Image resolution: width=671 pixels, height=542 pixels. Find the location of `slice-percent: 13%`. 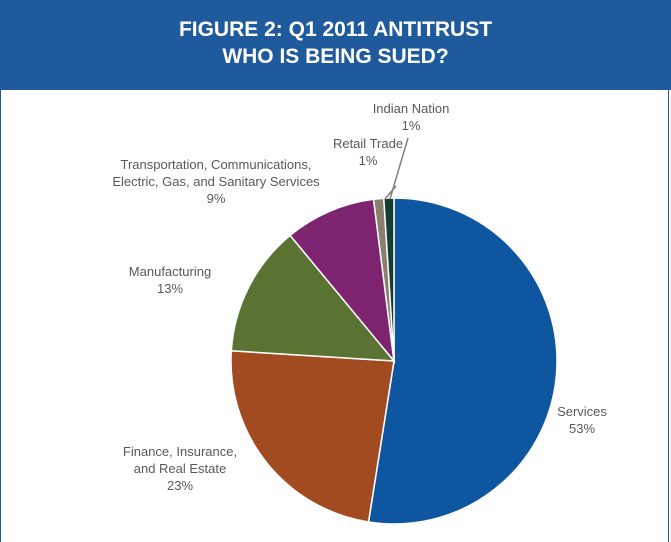

slice-percent: 13% is located at coordinates (170, 288).